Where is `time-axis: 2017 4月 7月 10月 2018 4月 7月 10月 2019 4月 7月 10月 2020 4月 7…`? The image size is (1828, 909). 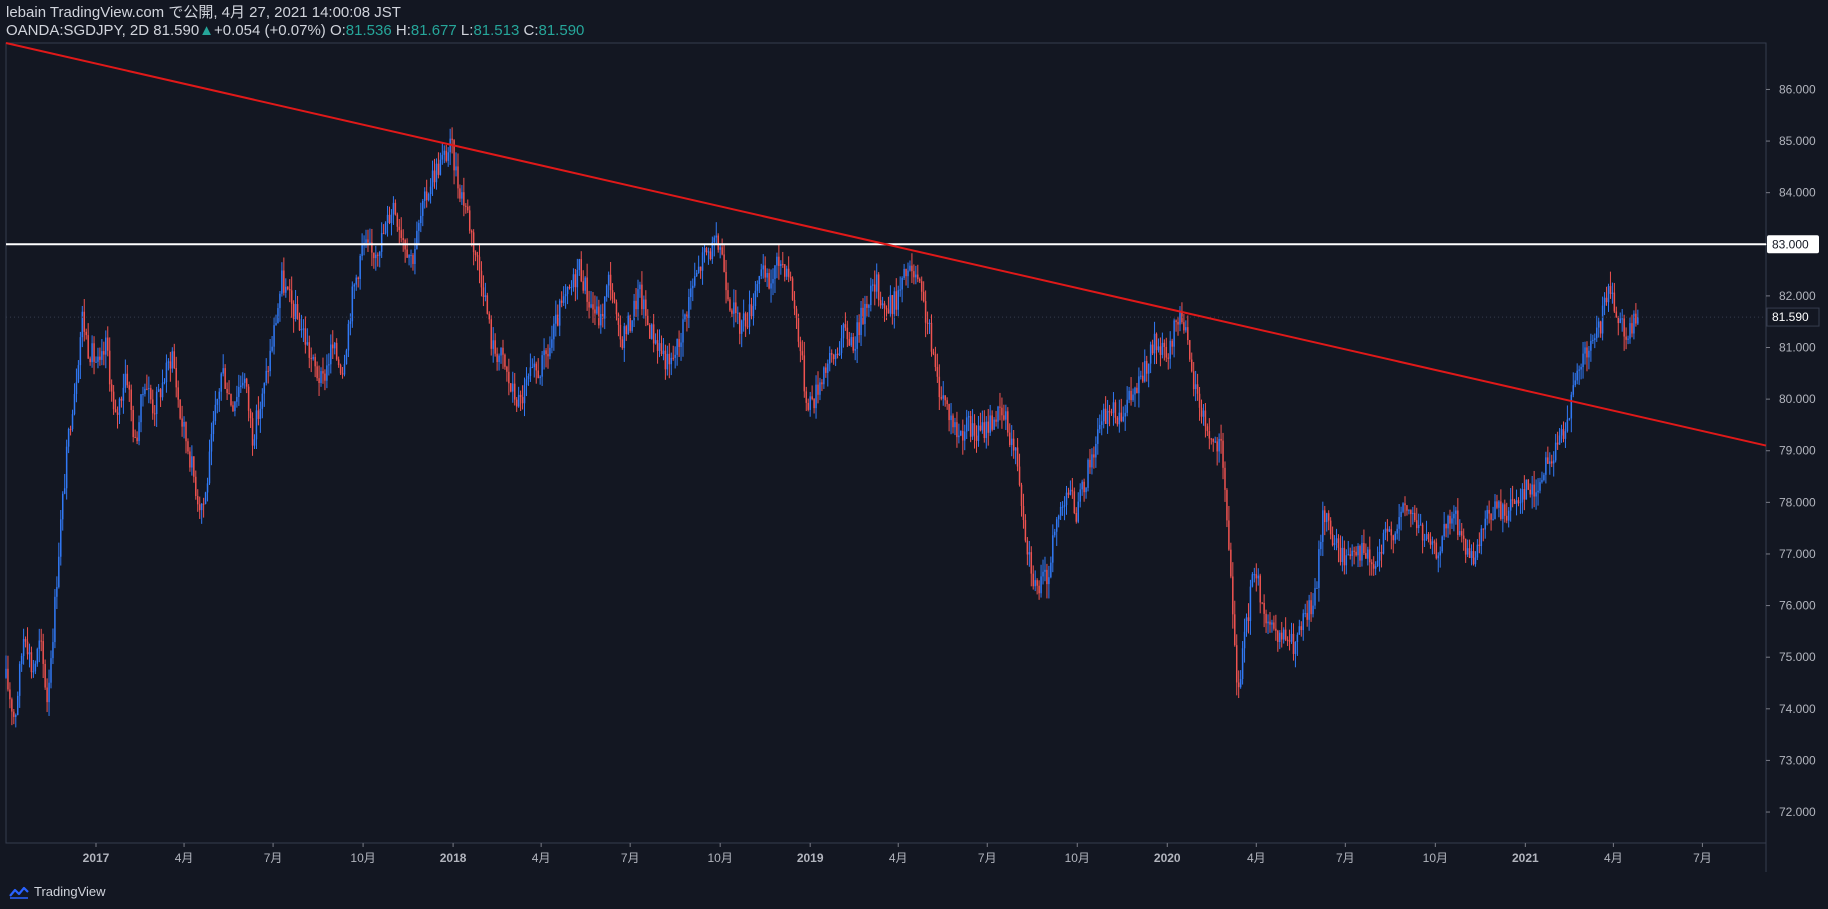
time-axis: 2017 4月 7月 10月 2018 4月 7月 10月 2019 4月 7月 10月 2020 4月 7… is located at coordinates (897, 854).